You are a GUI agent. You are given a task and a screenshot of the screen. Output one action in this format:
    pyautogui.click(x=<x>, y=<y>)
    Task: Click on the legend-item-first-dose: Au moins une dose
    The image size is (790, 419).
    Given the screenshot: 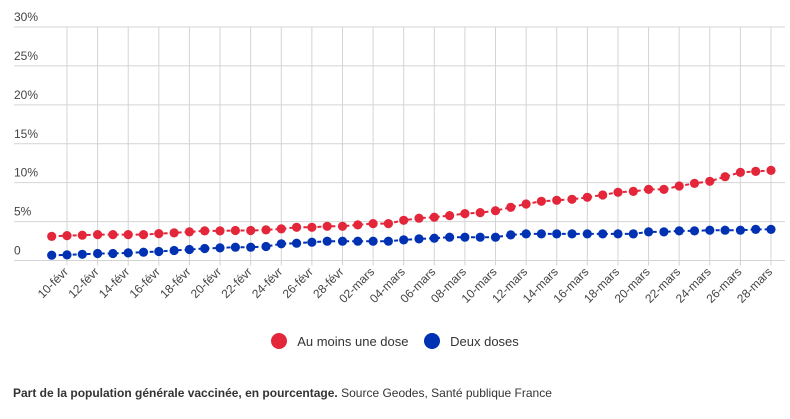 What is the action you would take?
    pyautogui.click(x=340, y=341)
    